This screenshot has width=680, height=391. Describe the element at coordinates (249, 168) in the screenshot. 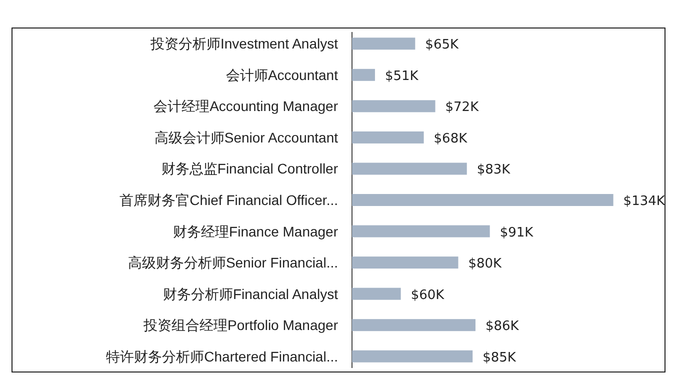

I see `y-tick-label: 财务总监Financial Controller` at that location.